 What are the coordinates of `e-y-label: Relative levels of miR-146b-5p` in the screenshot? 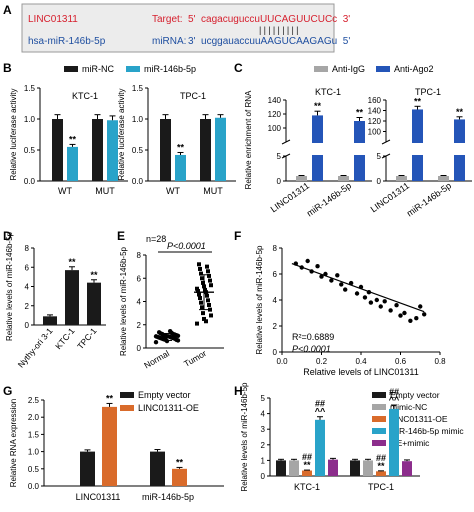 It's located at (123, 300).